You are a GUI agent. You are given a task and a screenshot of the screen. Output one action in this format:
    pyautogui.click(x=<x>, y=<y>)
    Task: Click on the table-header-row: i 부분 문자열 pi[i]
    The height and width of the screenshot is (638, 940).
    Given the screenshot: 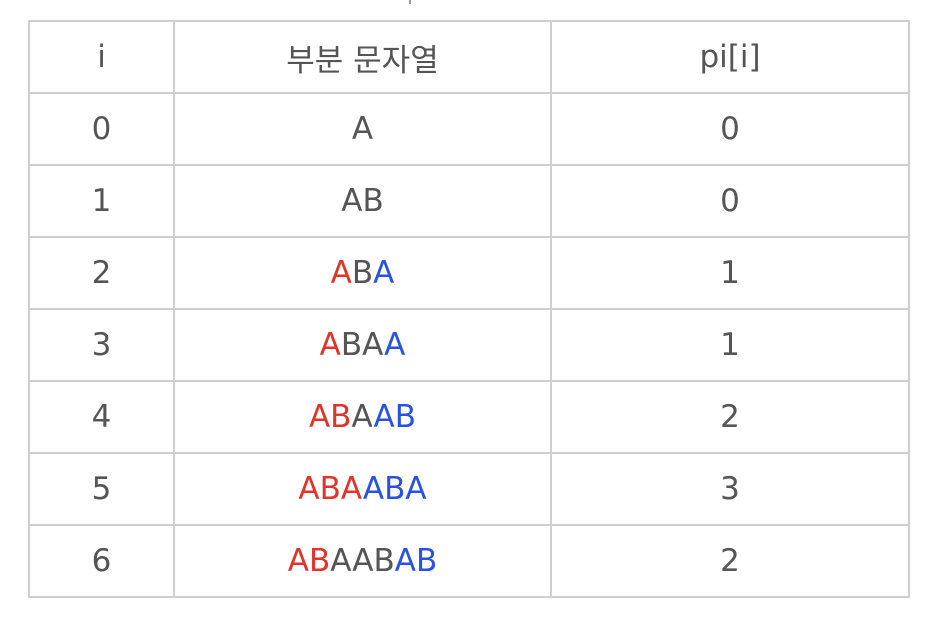 What is the action you would take?
    pyautogui.click(x=469, y=57)
    